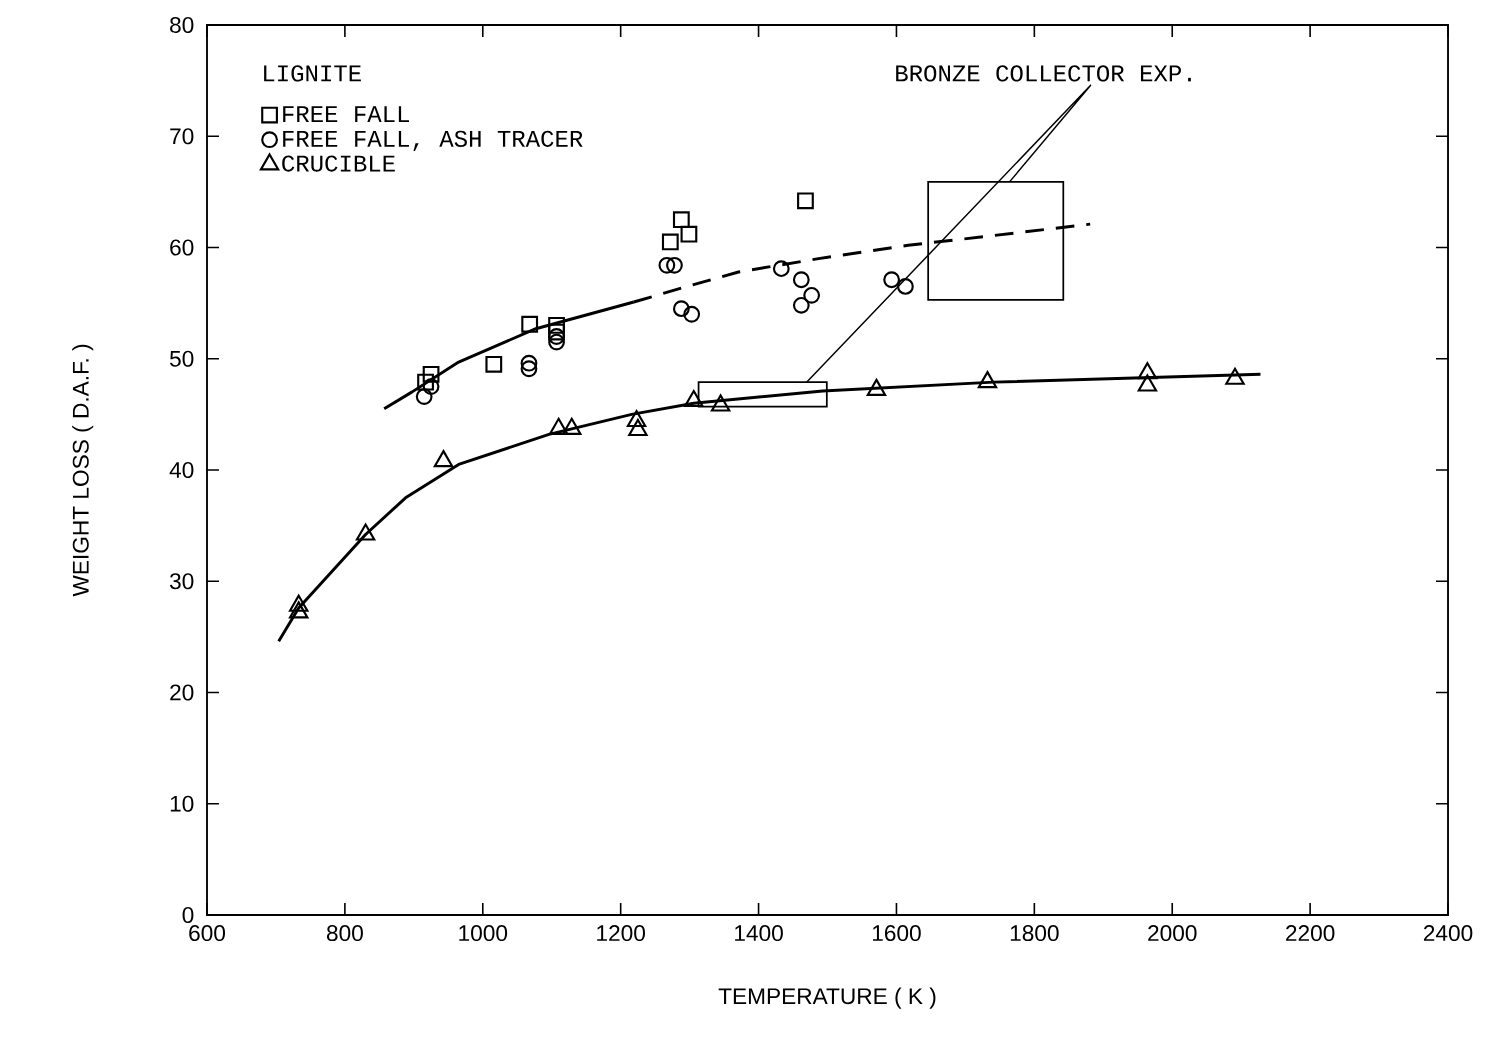  What do you see at coordinates (312, 73) in the screenshot?
I see `legend-title: LIGNITE` at bounding box center [312, 73].